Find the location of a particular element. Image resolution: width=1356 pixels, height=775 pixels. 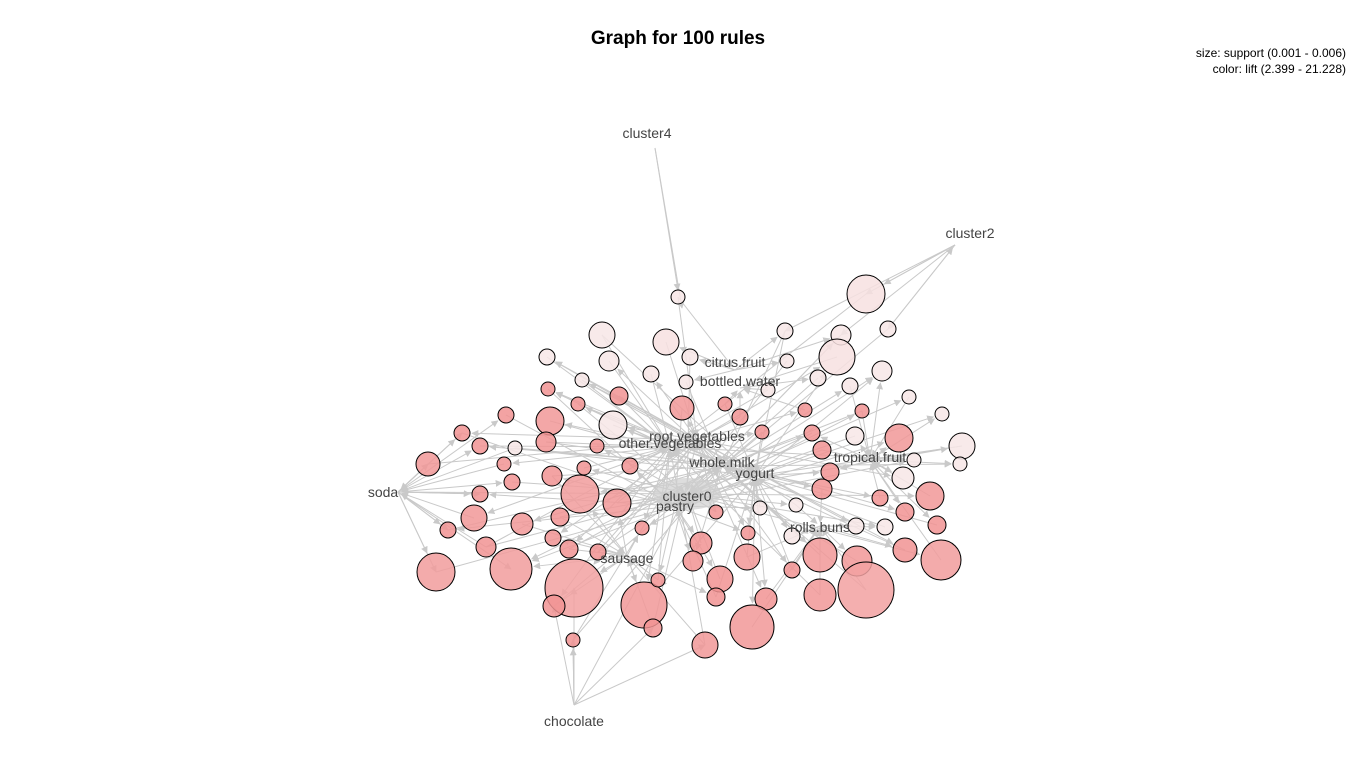

item-label: bottled.water is located at coordinates (740, 381).